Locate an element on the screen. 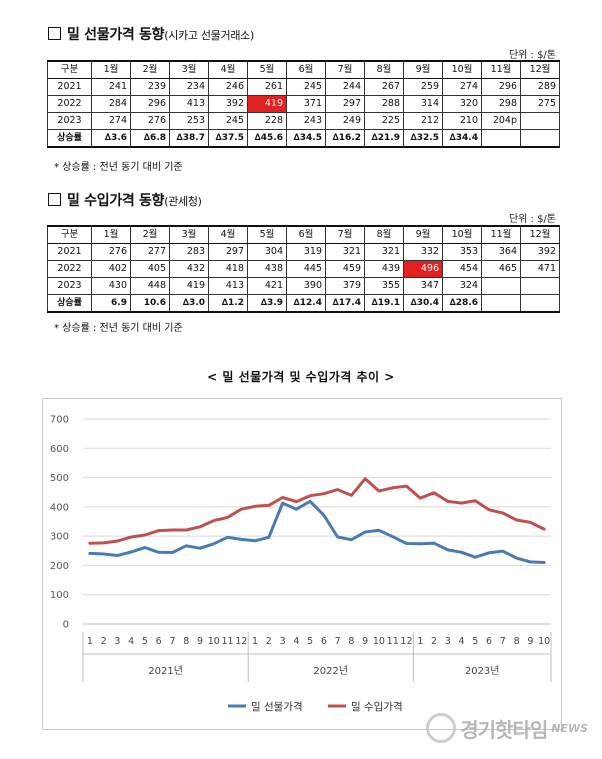  y-tick-label: 0 is located at coordinates (66, 625).